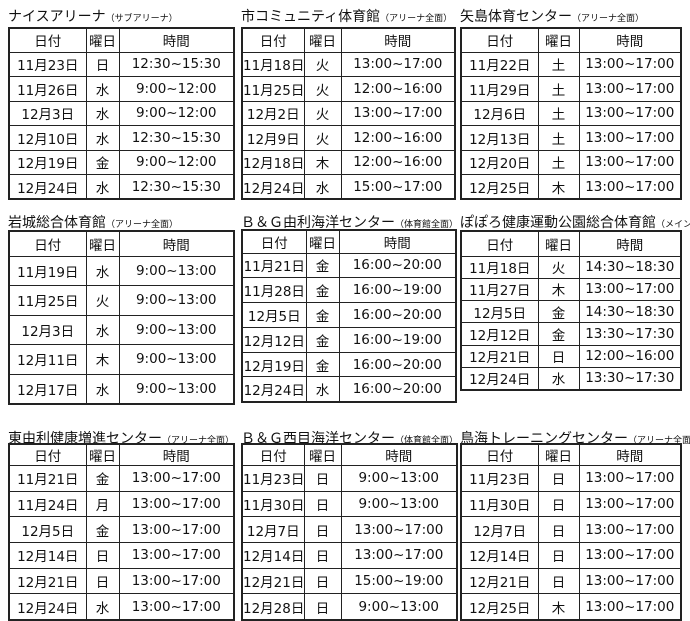 This screenshot has width=690, height=621. Describe the element at coordinates (349, 504) in the screenshot. I see `schedule-row: 11月30日日 9:00~13:00` at that location.